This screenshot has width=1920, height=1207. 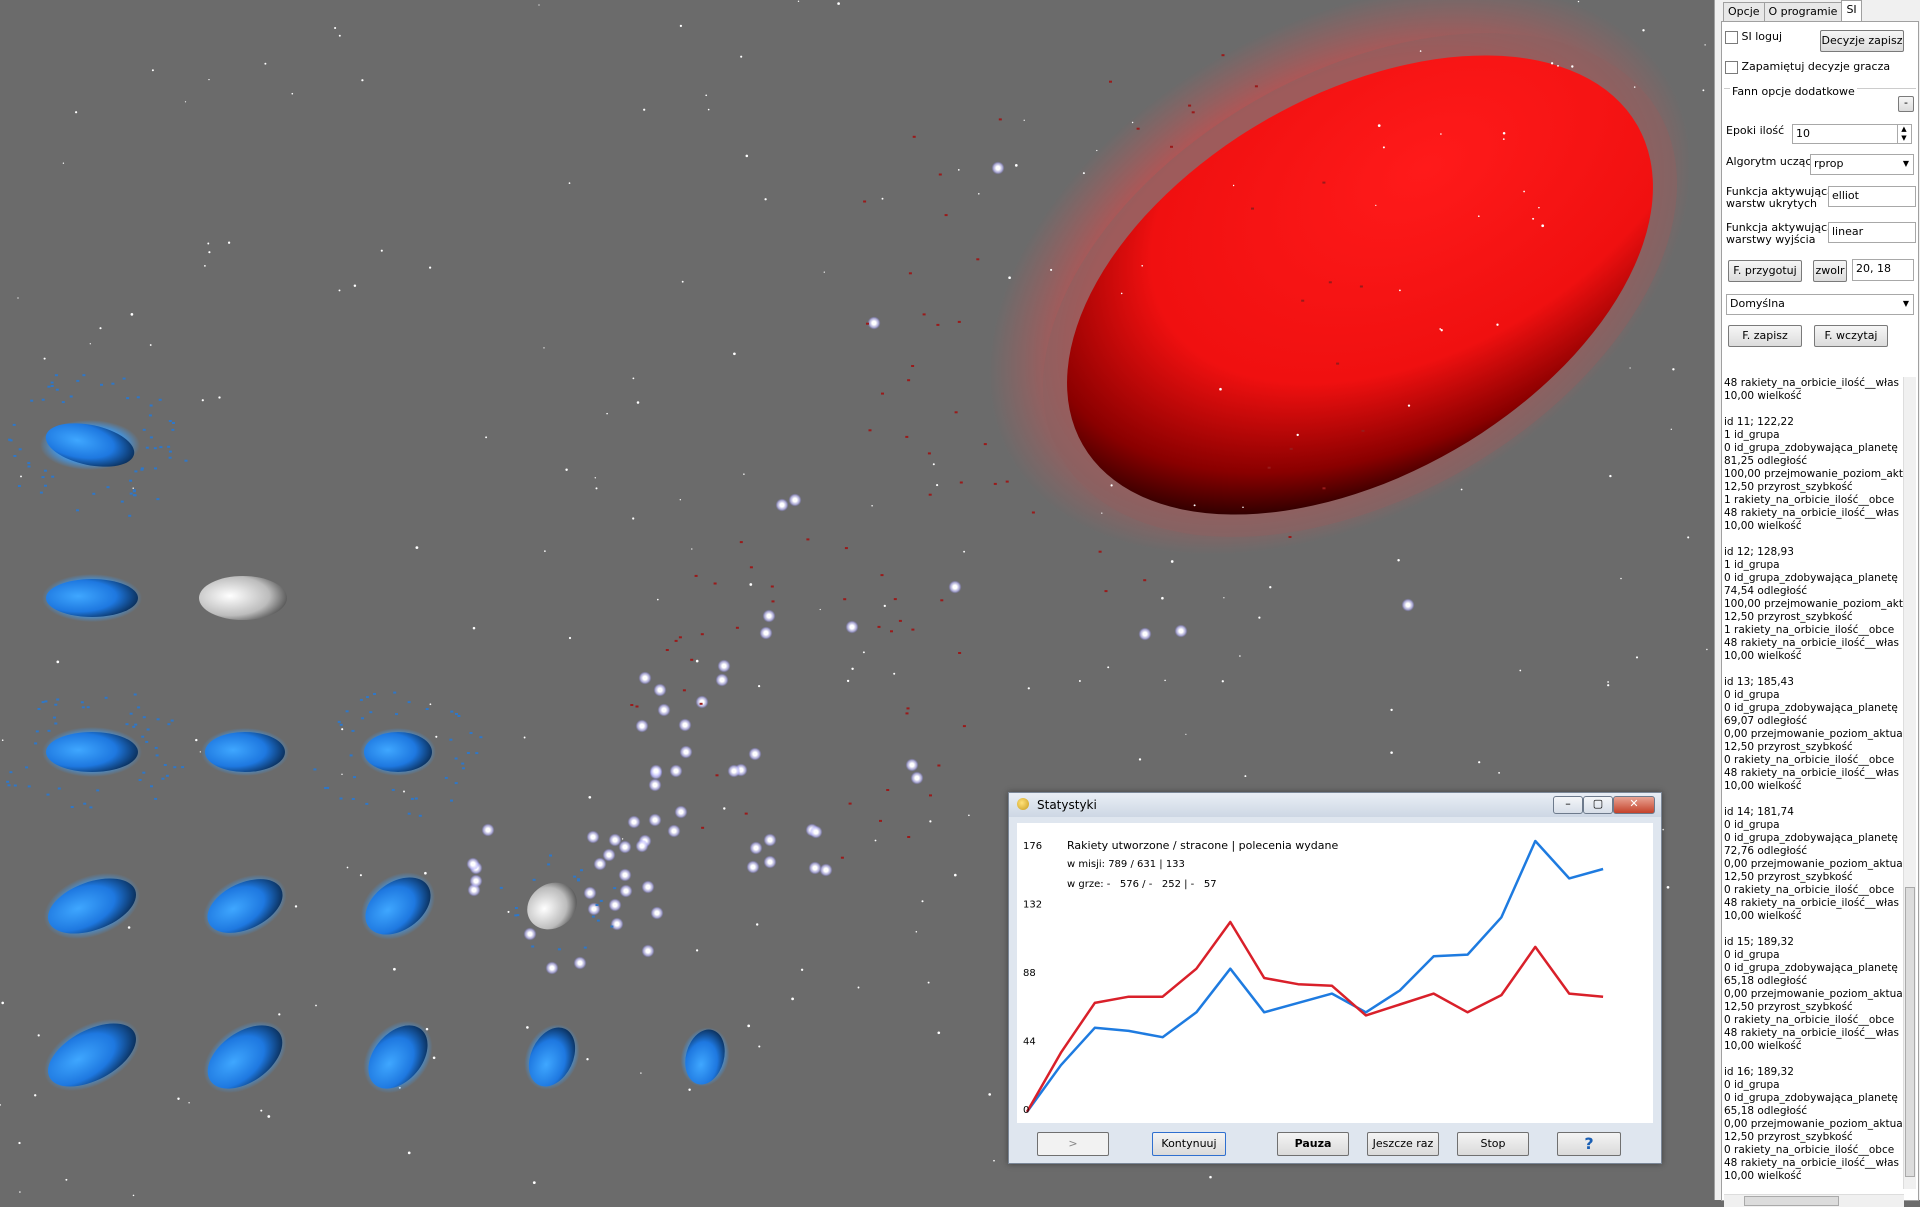 I want to click on load-network-button: F. wczytaj, so click(x=1851, y=336).